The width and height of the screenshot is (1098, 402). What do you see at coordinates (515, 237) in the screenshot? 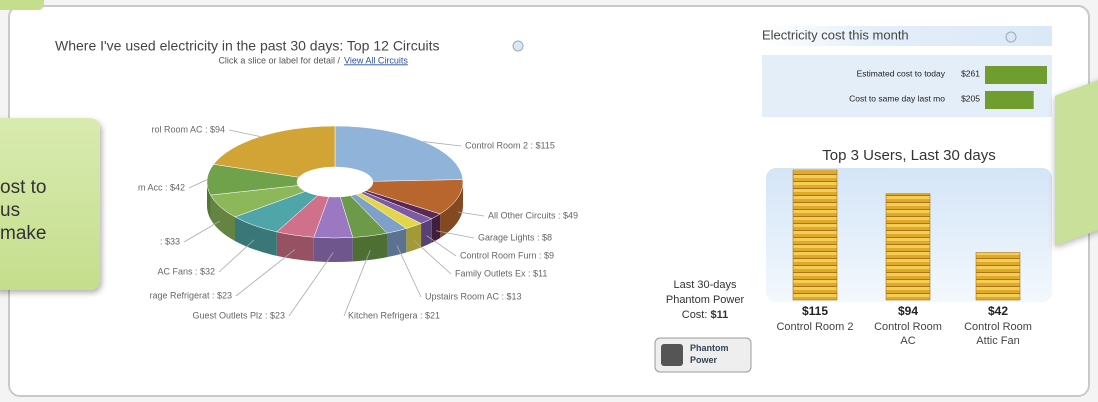
I see `slice-label: Garage Lights : $8` at bounding box center [515, 237].